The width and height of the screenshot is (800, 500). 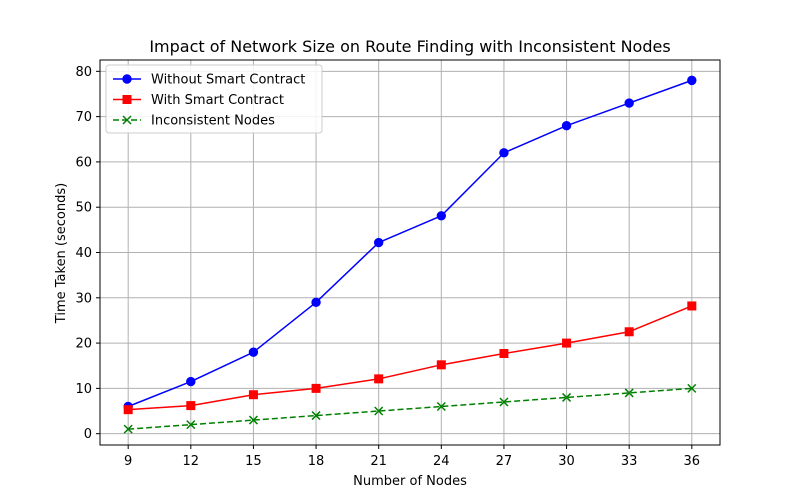 I want to click on y-tick-label: 40, so click(x=83, y=253).